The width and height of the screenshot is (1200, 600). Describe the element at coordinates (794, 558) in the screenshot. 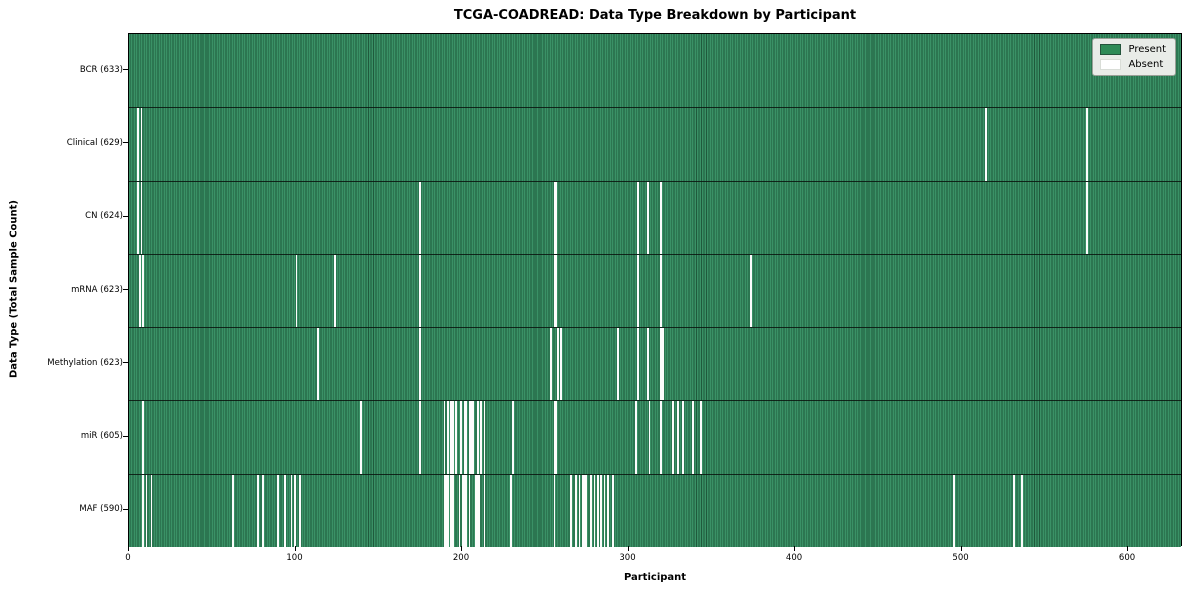

I see `x-tick-label-400: 400` at that location.